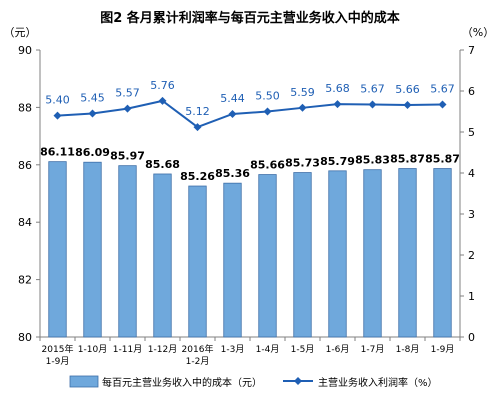 Image resolution: width=500 pixels, height=402 pixels. What do you see at coordinates (471, 91) in the screenshot?
I see `right-tick-label: 6` at bounding box center [471, 91].